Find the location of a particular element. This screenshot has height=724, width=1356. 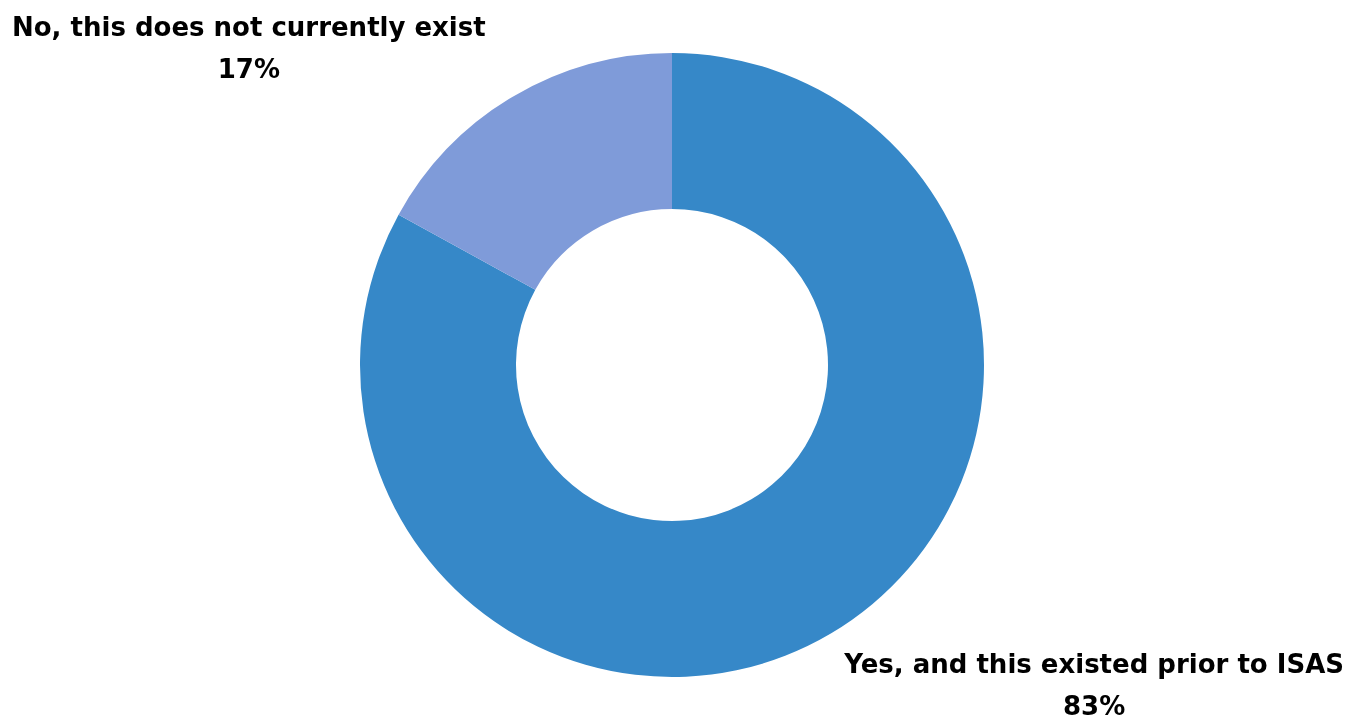

slice-label: No, this does not currently exist is located at coordinates (249, 27).